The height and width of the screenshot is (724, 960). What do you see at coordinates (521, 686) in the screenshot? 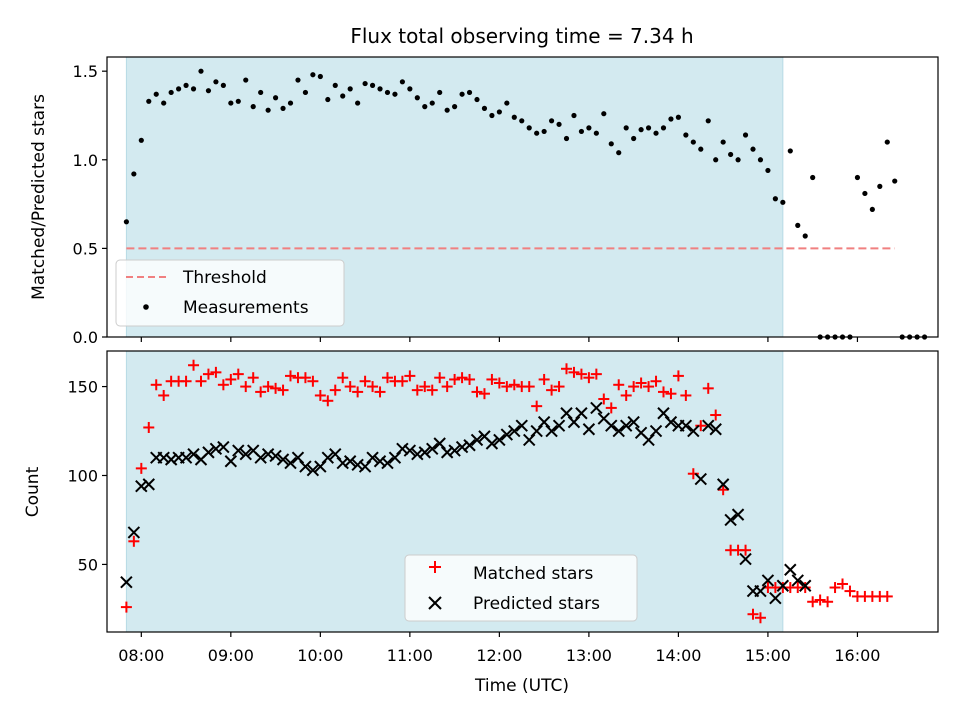
I see `x-axis-label: Time (UTC)` at bounding box center [521, 686].